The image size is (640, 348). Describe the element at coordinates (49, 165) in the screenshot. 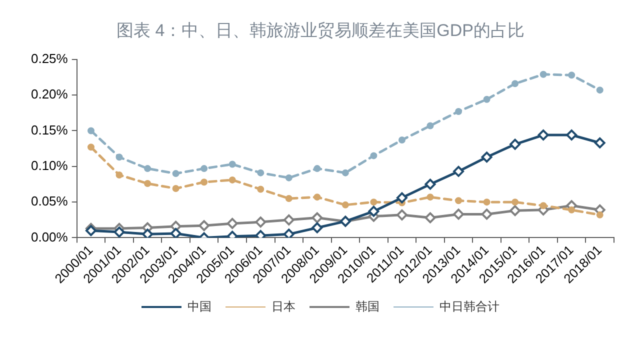

I see `y-tick-label: 0.10%` at that location.